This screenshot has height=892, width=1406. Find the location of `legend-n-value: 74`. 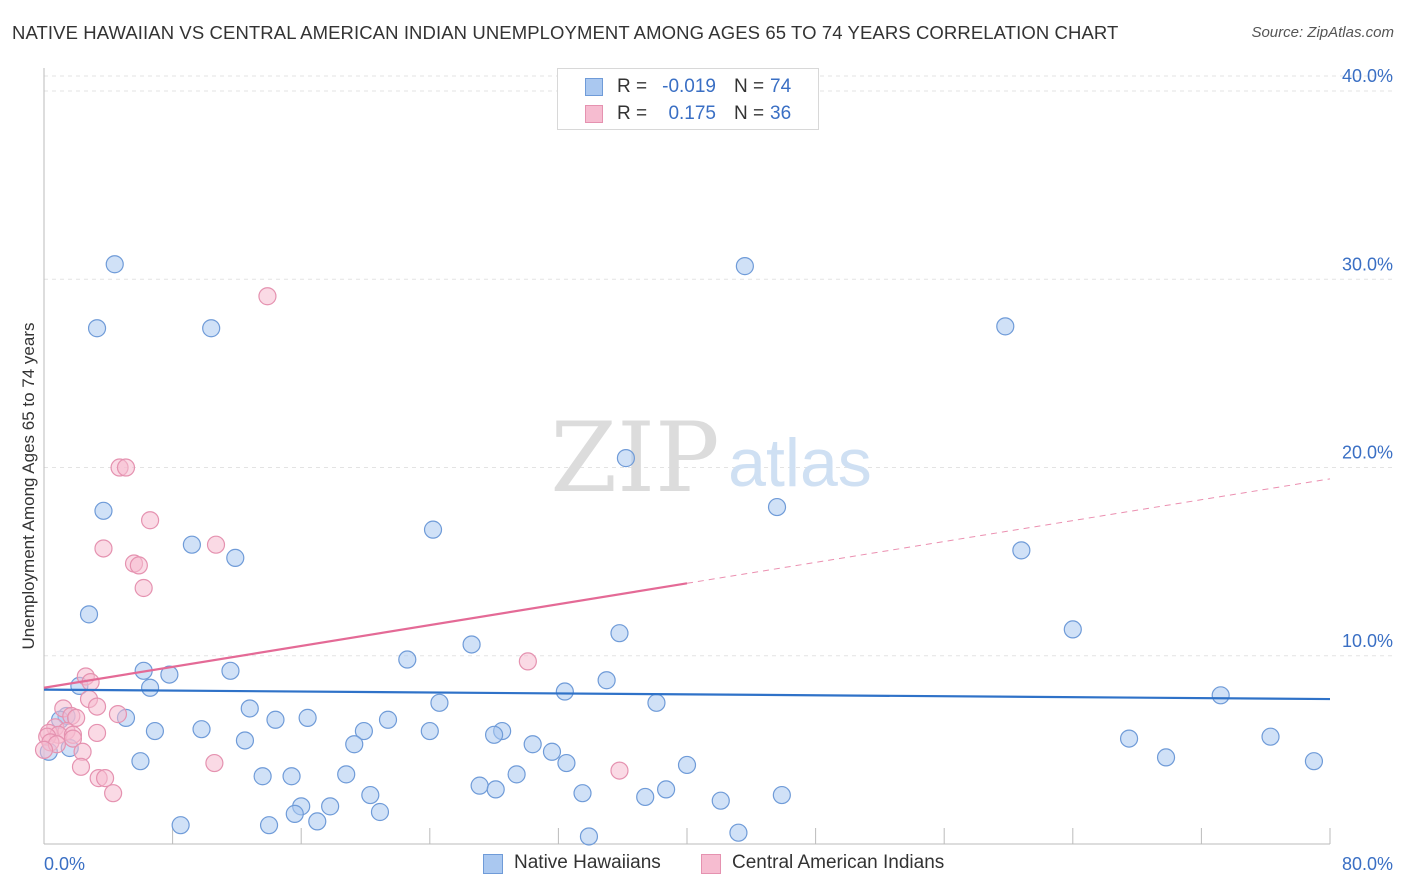

legend-n-value: 74 is located at coordinates (781, 86).